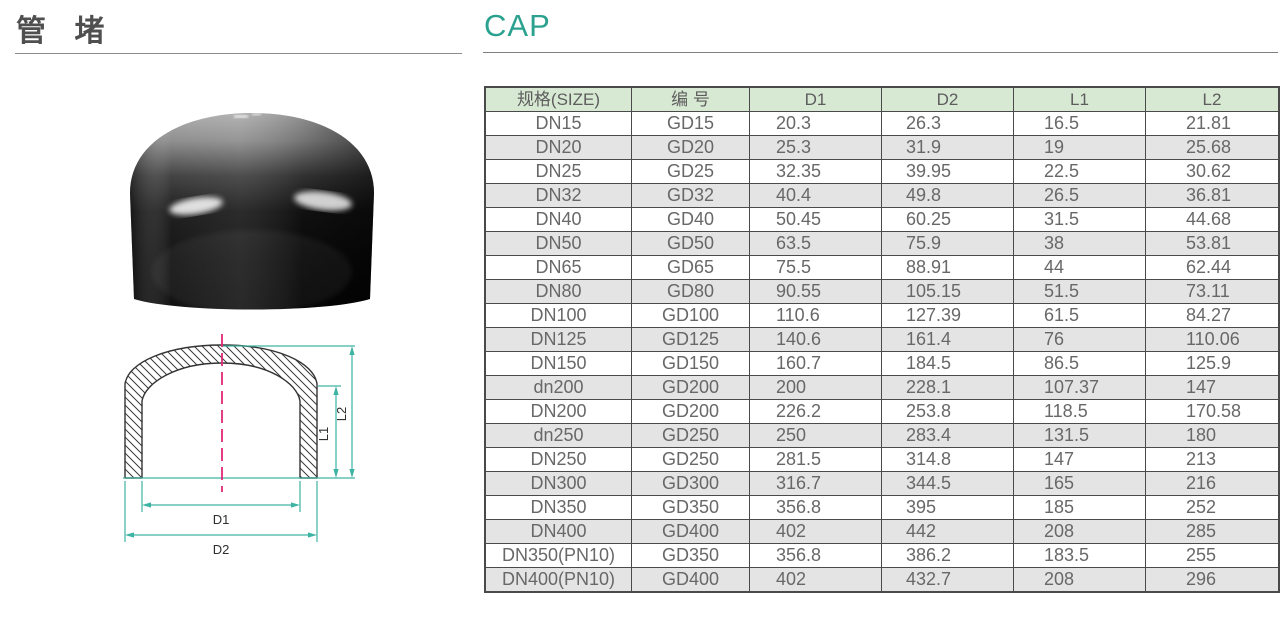 The image size is (1286, 618). I want to click on label-d1: D1, so click(221, 519).